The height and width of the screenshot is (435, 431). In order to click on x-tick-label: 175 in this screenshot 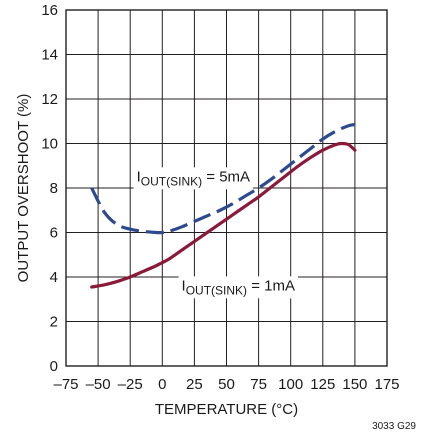, I will do `click(386, 384)`.